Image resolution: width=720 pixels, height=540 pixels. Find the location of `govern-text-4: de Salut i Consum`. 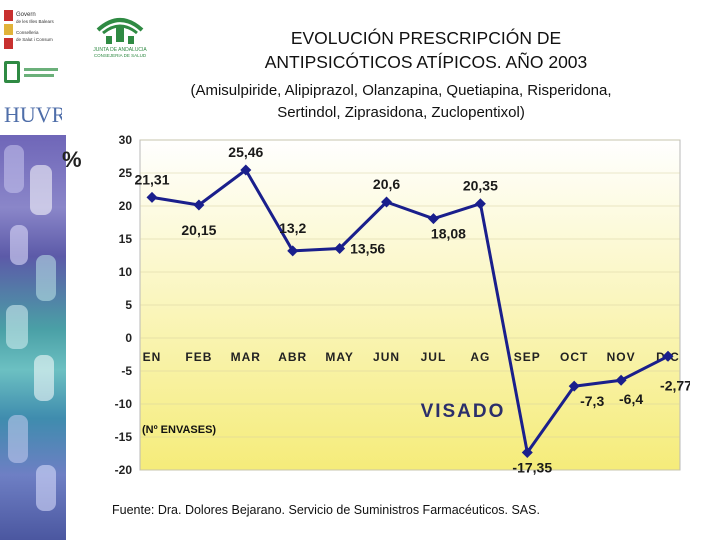

govern-text-4: de Salut i Consum is located at coordinates (34, 39).